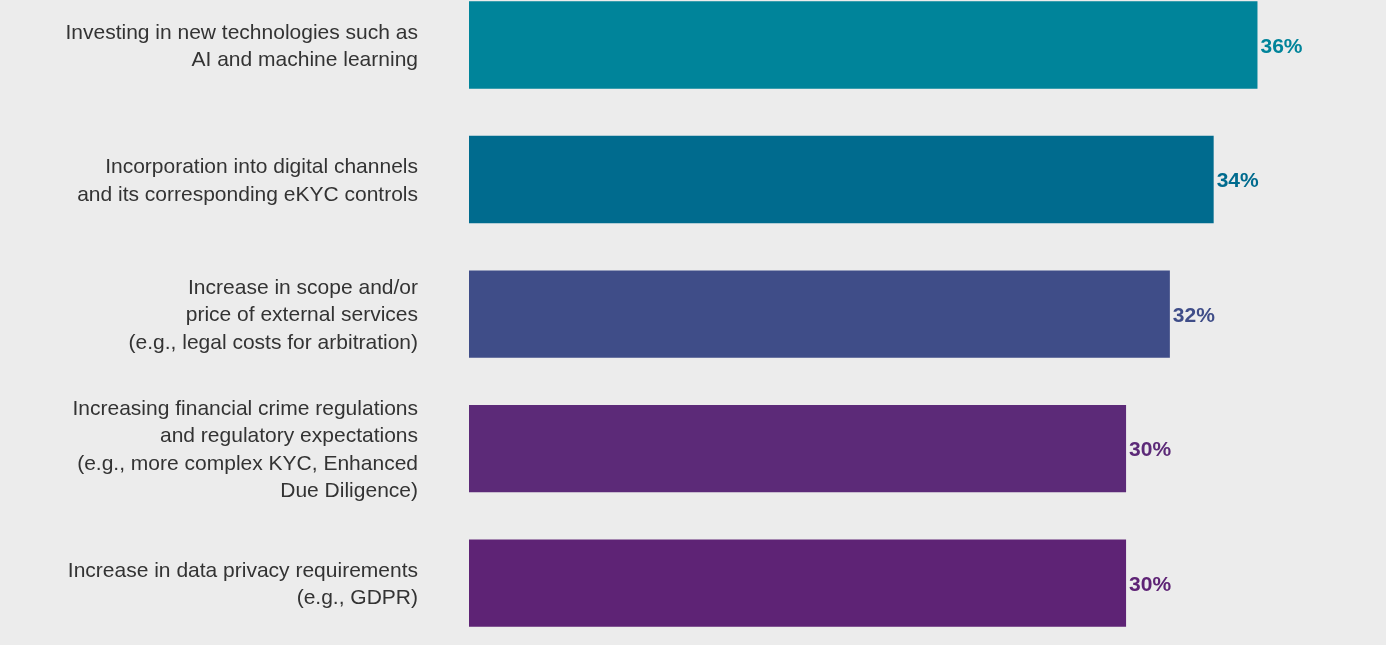 The image size is (1386, 645). What do you see at coordinates (1281, 45) in the screenshot?
I see `data-label: 36%` at bounding box center [1281, 45].